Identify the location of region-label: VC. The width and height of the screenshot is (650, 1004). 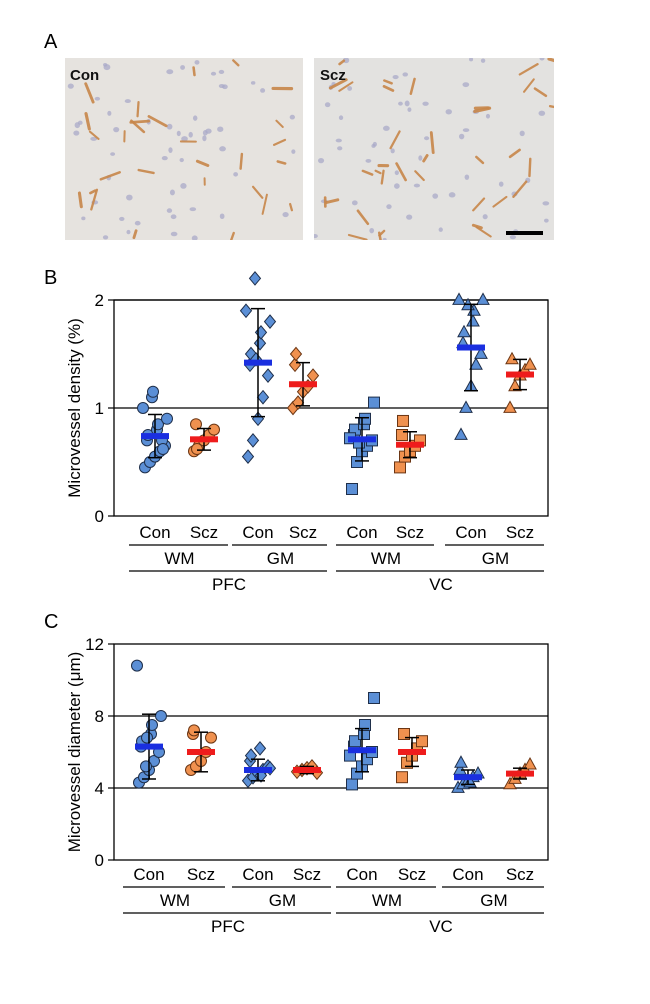
(441, 926).